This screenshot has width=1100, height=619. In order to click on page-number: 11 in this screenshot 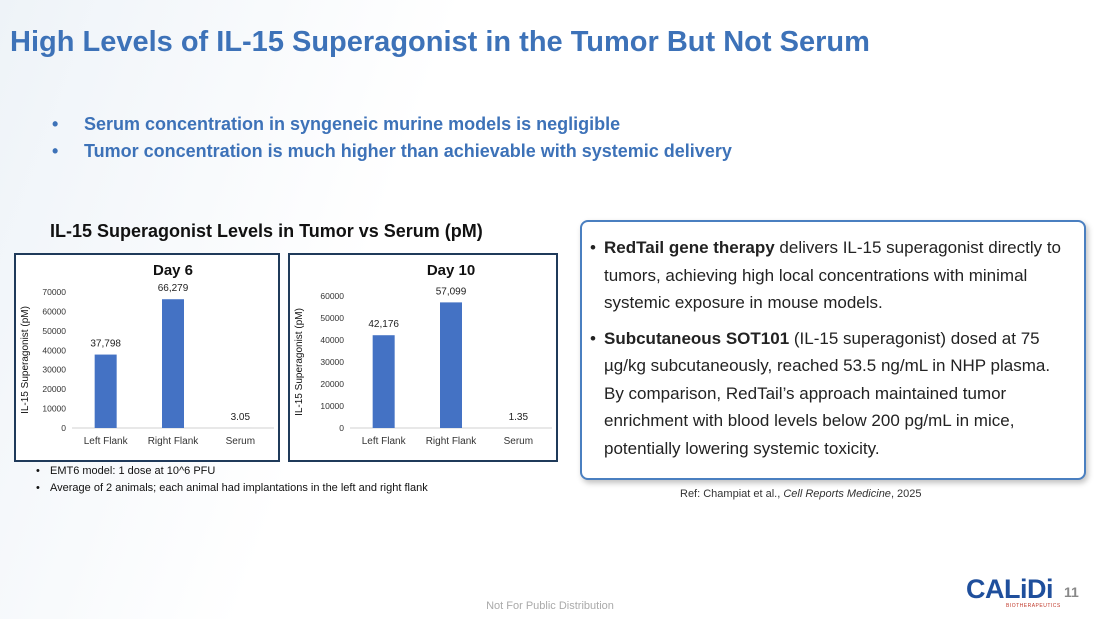, I will do `click(1071, 592)`.